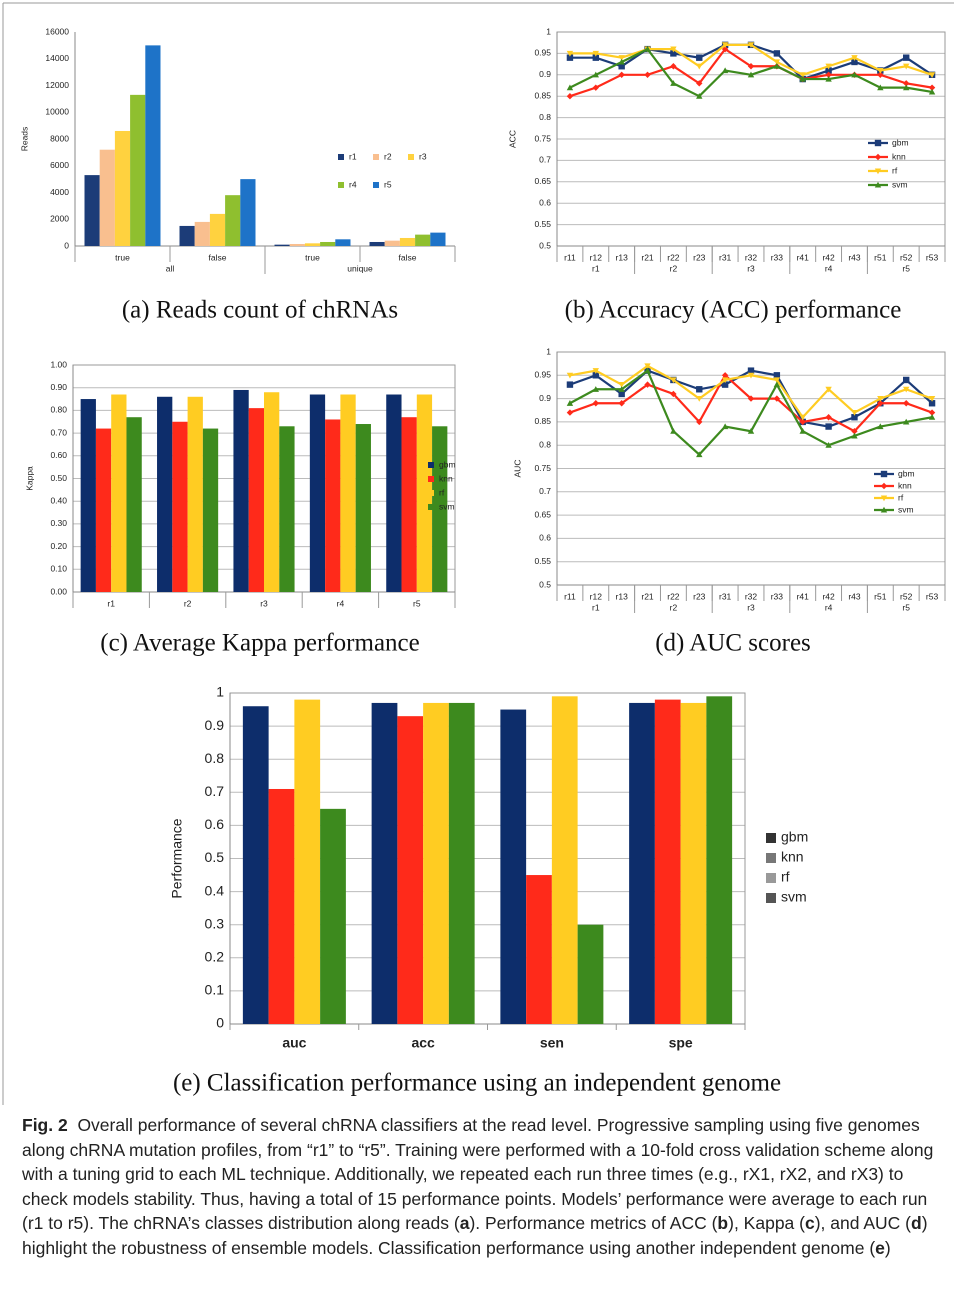 The image size is (954, 1312). What do you see at coordinates (58, 591) in the screenshot?
I see `y-tick-label: 0.00` at bounding box center [58, 591].